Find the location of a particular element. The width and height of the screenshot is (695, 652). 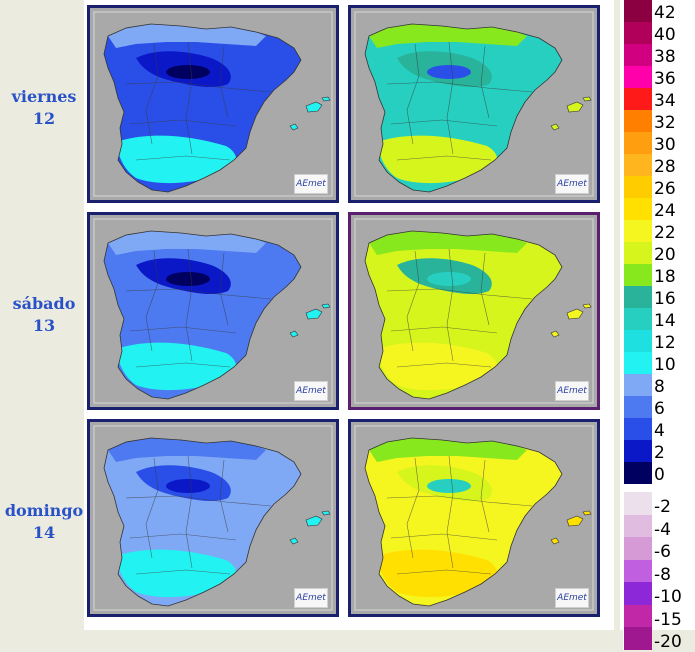

legend-label: 32 is located at coordinates (665, 123).